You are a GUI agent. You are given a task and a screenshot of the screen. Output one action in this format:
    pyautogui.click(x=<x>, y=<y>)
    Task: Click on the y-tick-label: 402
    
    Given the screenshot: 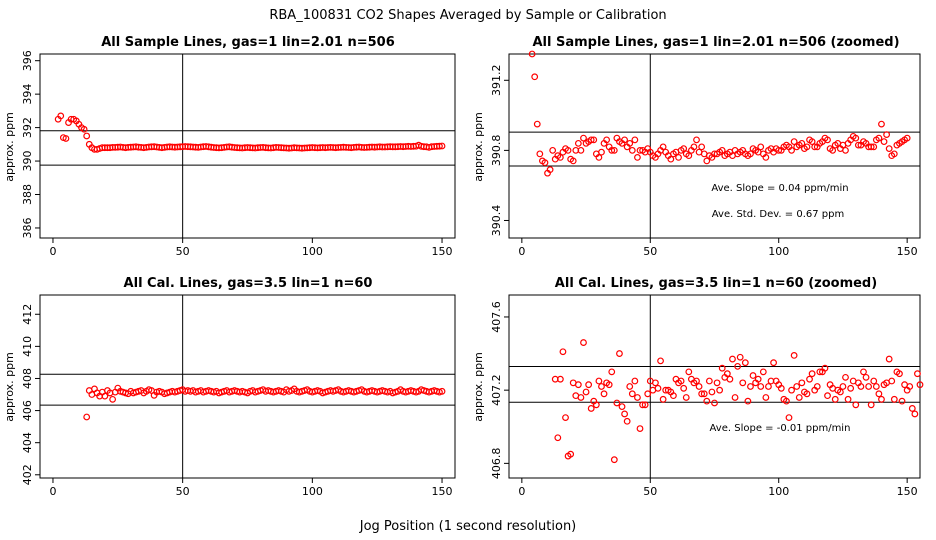 What is the action you would take?
    pyautogui.click(x=27, y=474)
    